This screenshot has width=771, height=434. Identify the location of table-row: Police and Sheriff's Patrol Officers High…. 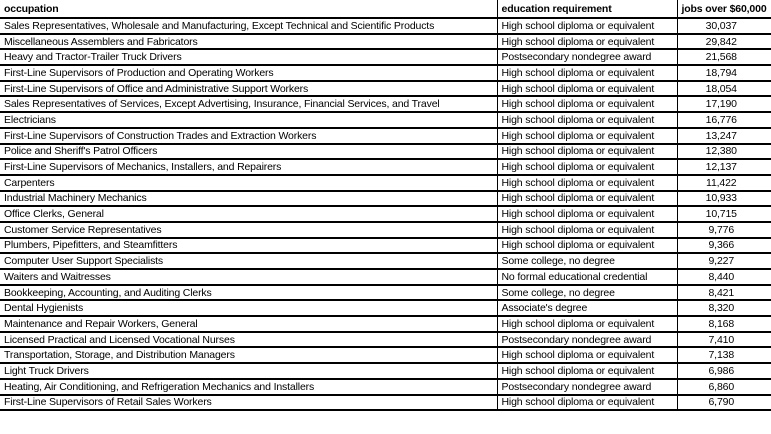
(385, 152).